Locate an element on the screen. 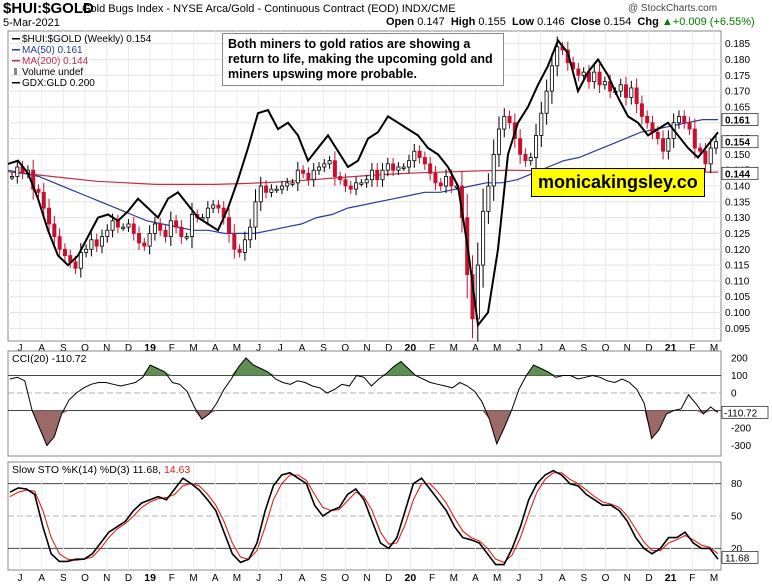 The image size is (772, 587). cci-line is located at coordinates (364, 402).